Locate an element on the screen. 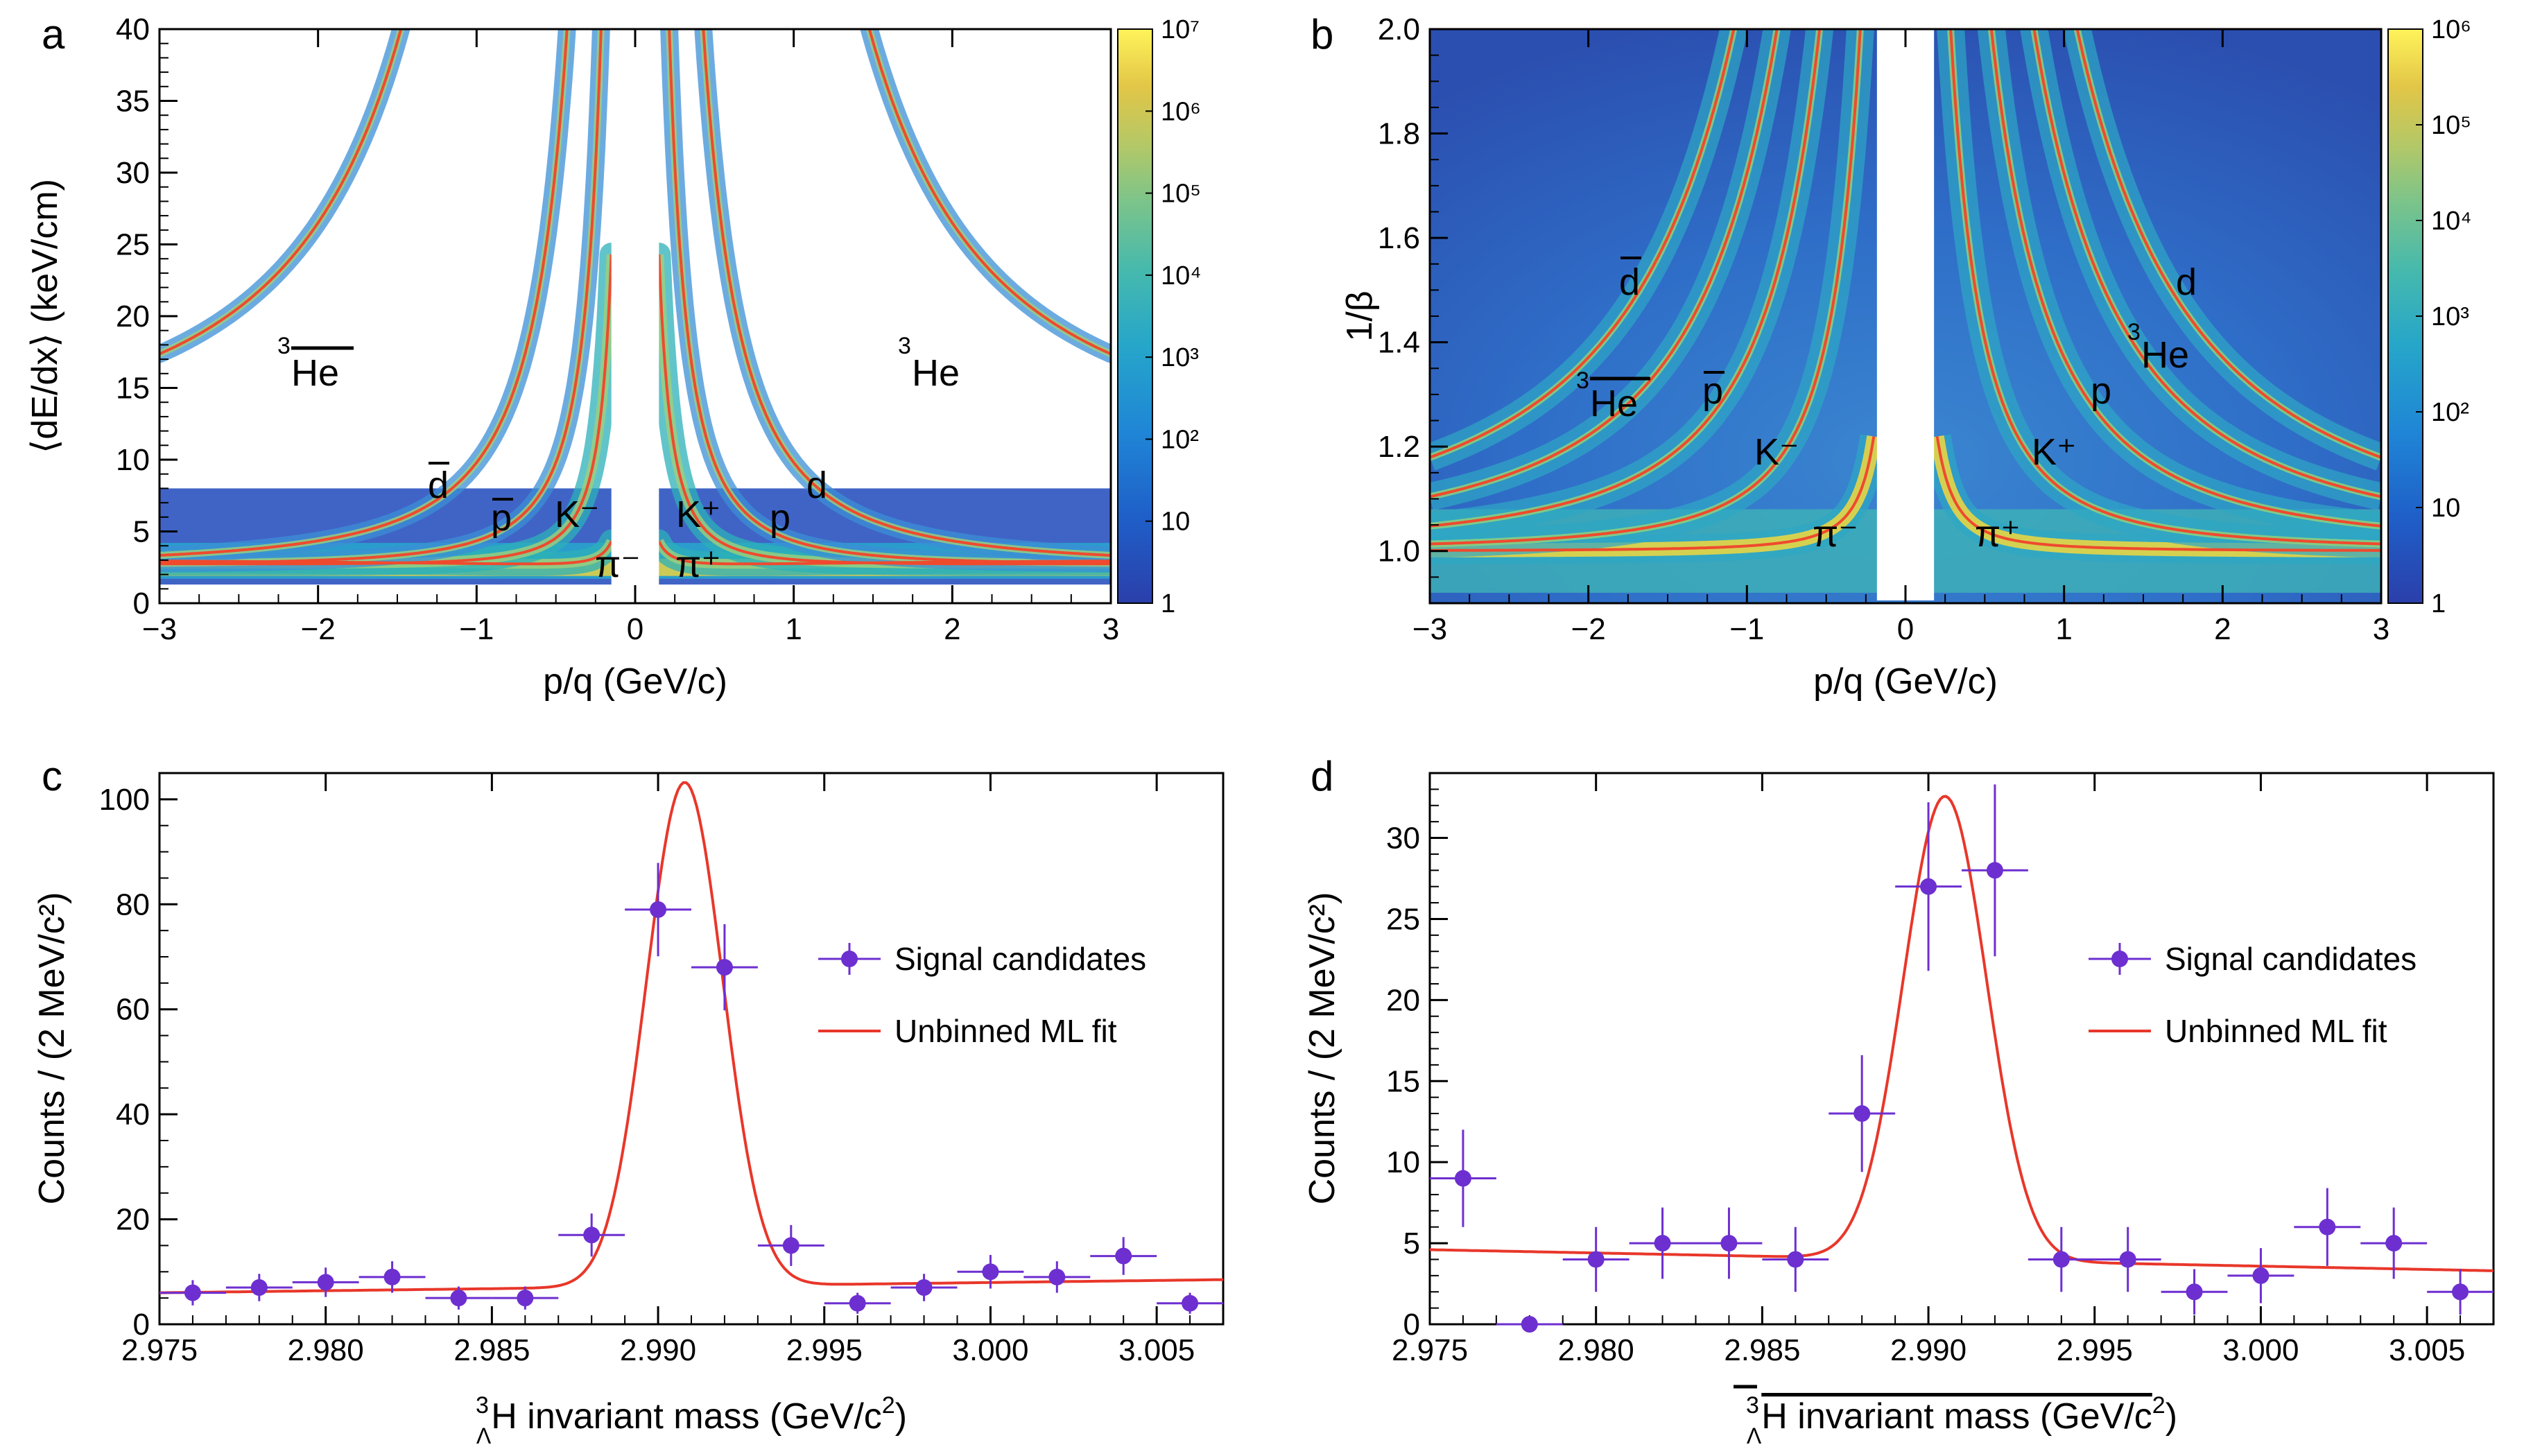 This screenshot has height=1456, width=2524. label-he3: He is located at coordinates (936, 373).